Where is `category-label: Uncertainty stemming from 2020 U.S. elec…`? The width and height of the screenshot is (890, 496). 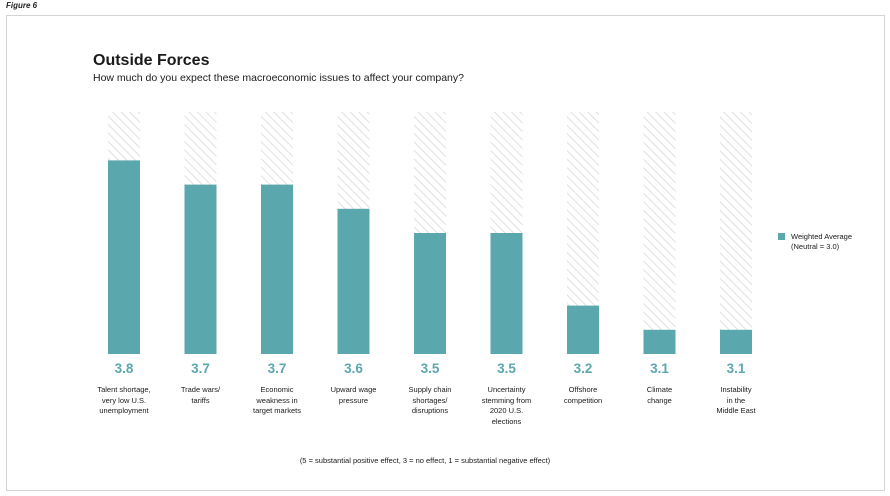 category-label: Uncertainty stemming from 2020 U.S. elec… is located at coordinates (506, 405).